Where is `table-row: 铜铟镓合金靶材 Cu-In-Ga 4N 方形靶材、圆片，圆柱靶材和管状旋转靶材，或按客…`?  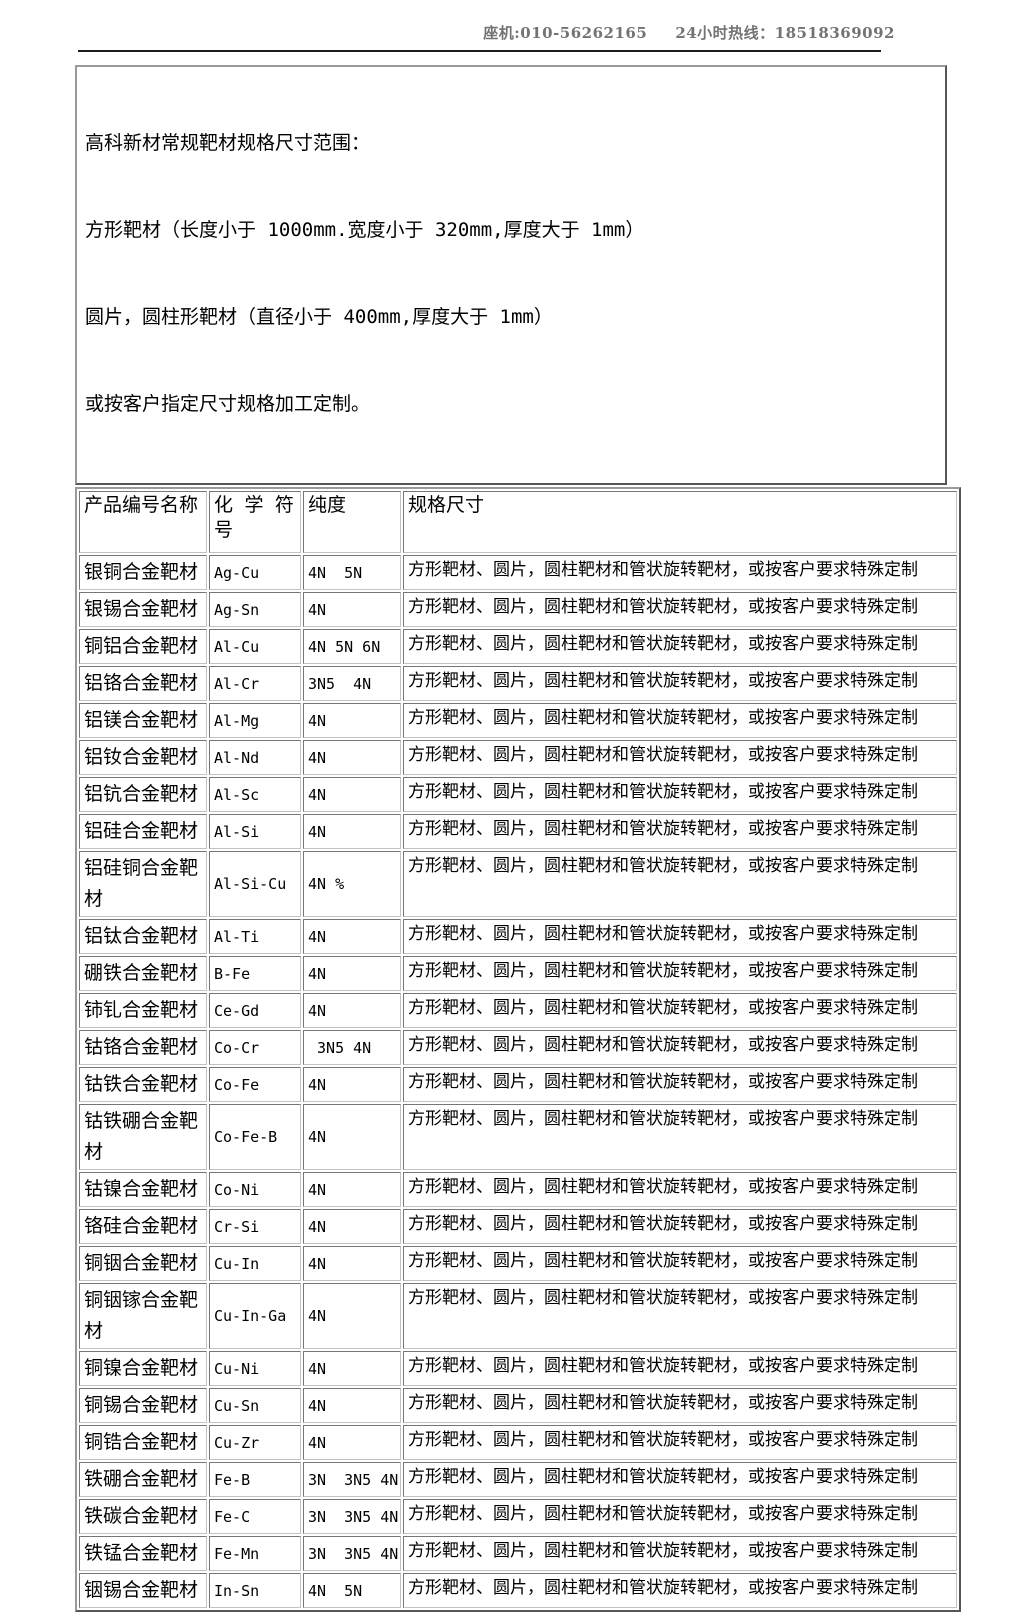
table-row: 铜铟镓合金靶材 Cu-In-Ga 4N 方形靶材、圆片，圆柱靶材和管状旋转靶材，或按客… is located at coordinates (518, 1316).